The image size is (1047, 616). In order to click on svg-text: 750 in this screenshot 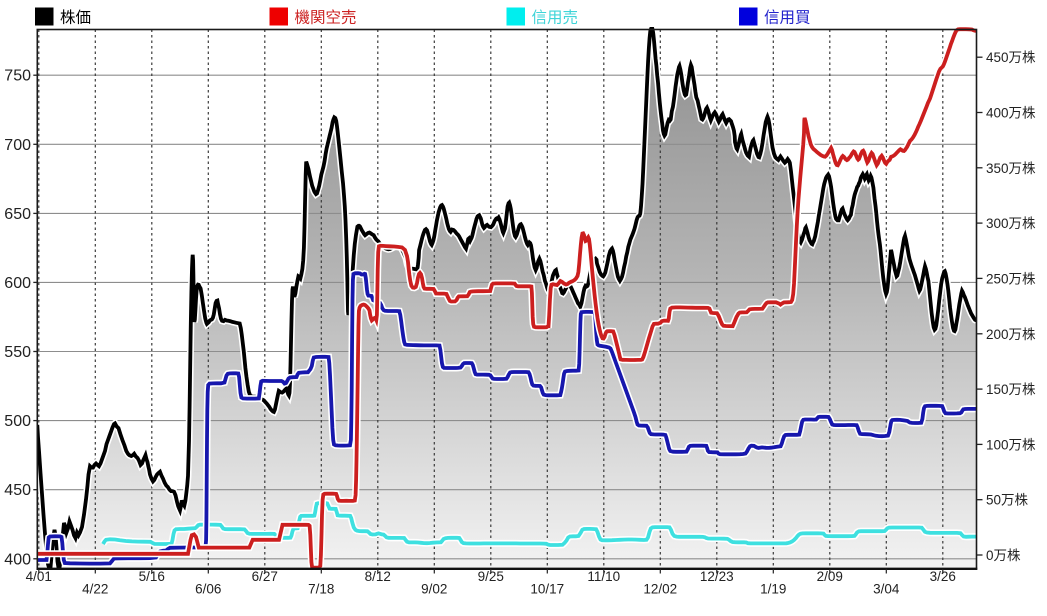, I will do `click(17, 76)`.